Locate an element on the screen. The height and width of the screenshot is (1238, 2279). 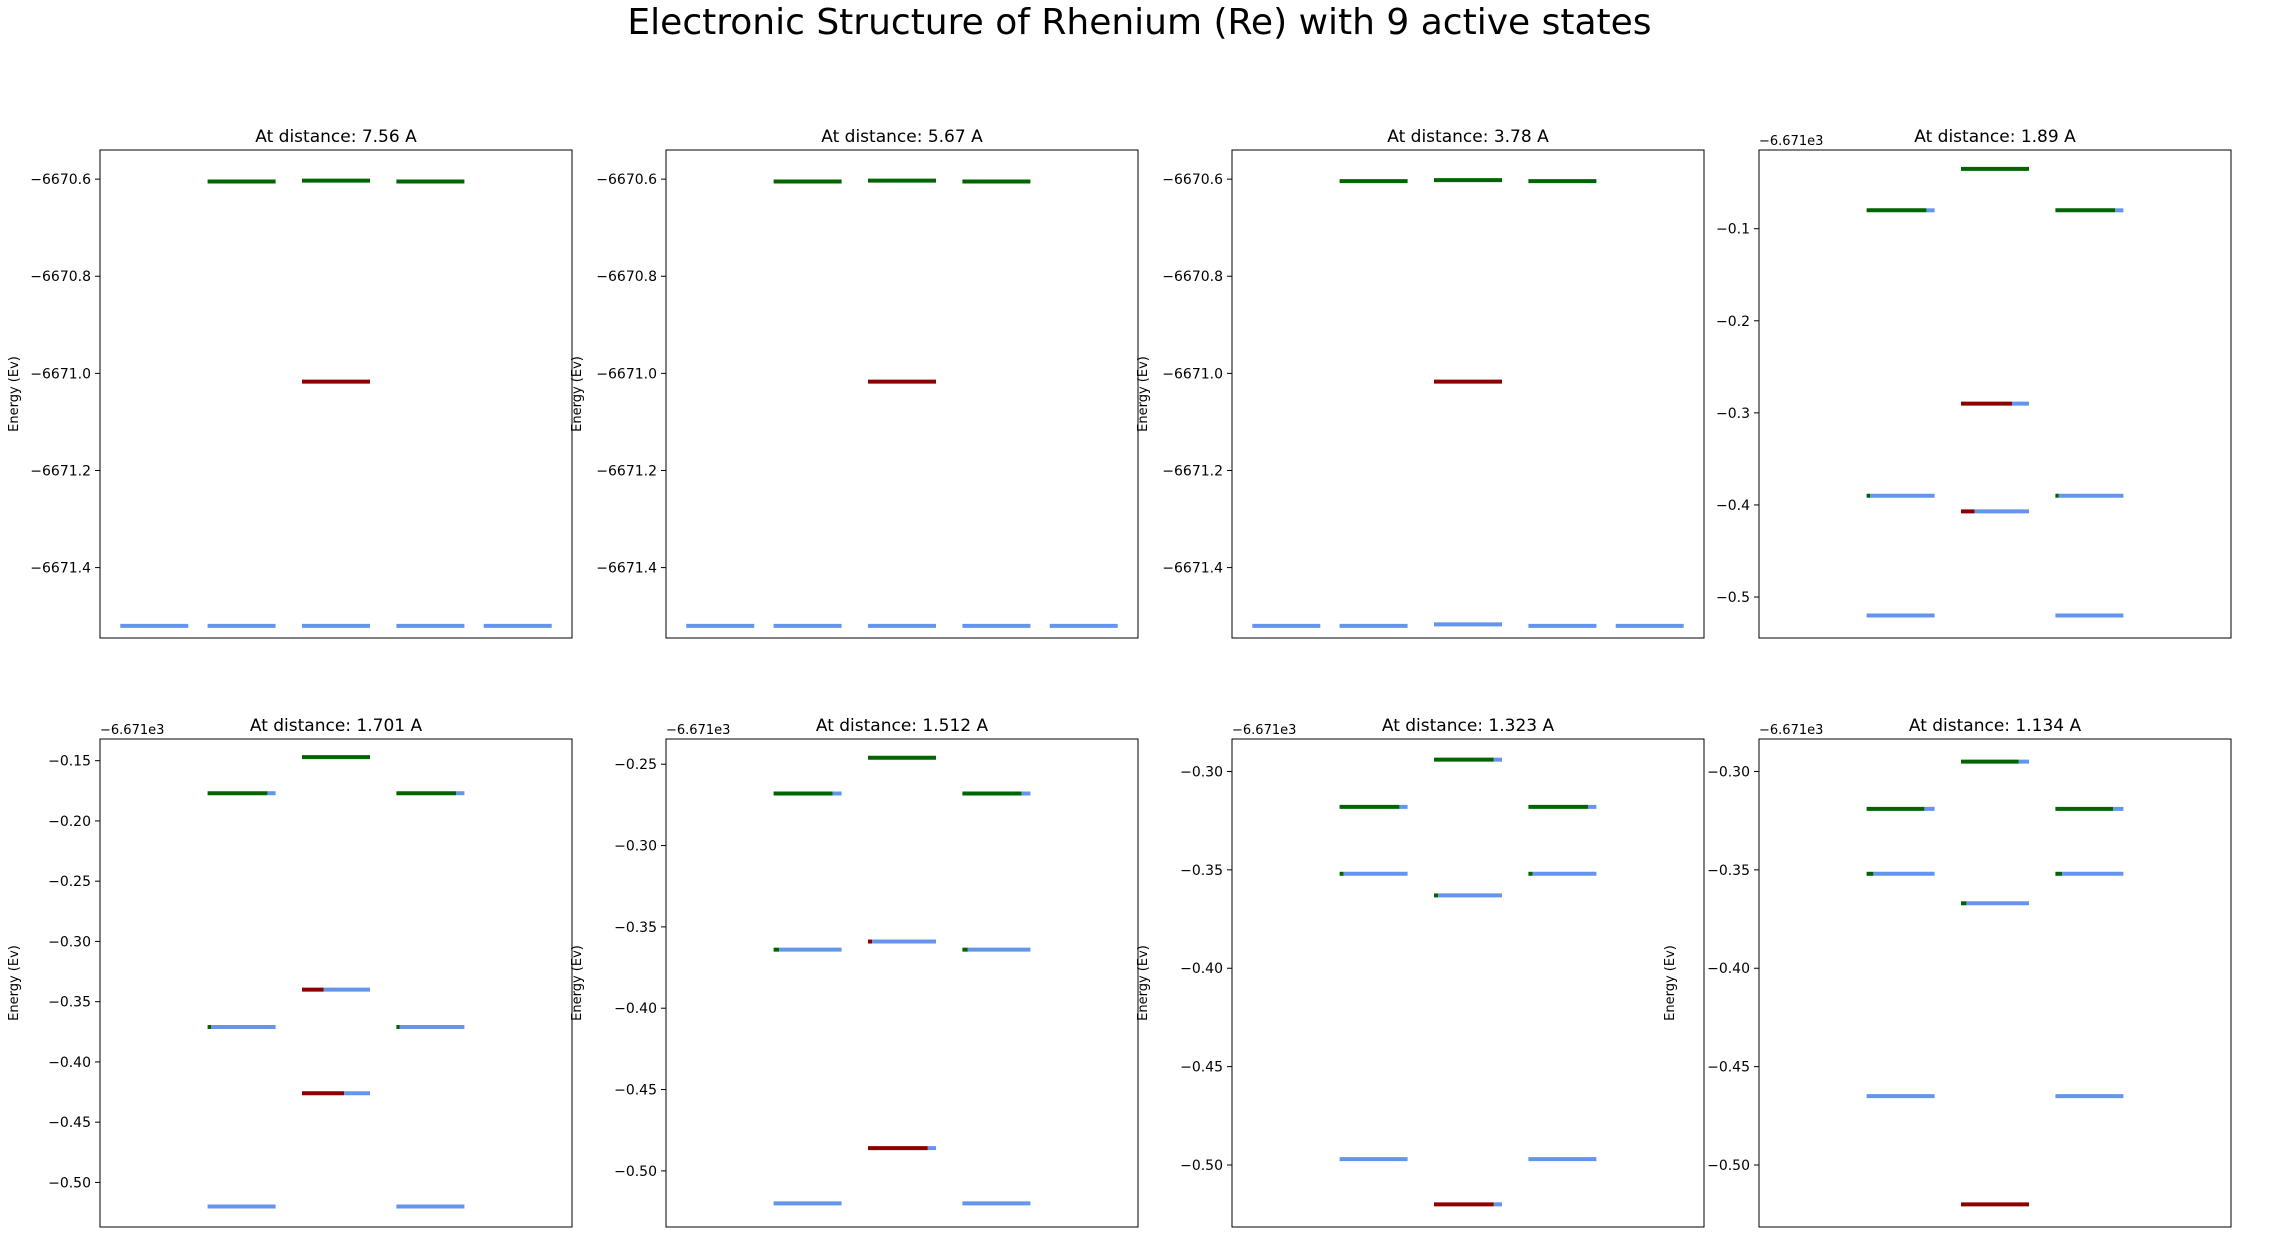
y-tick-label: −0.3 is located at coordinates (1733, 414).